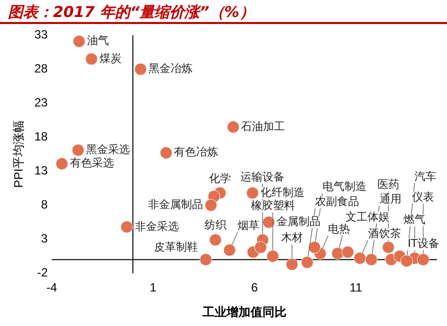 This screenshot has height=326, width=447. I want to click on chart-title: 图表：2017 年的“量缩价涨”（%）, so click(223, 12).